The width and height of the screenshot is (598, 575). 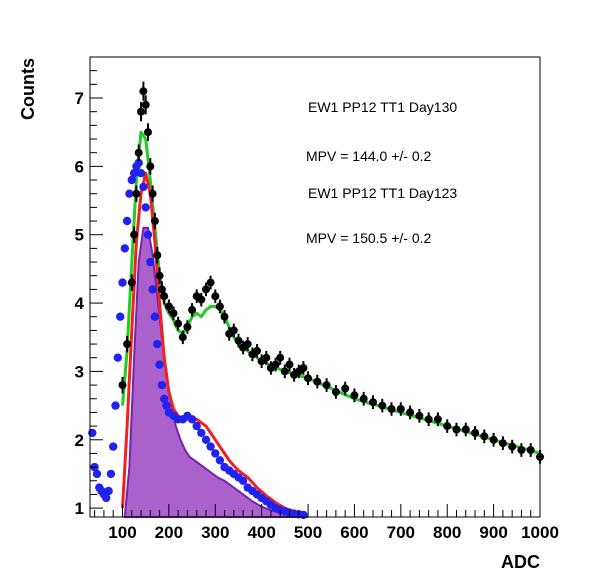 What do you see at coordinates (80, 303) in the screenshot?
I see `y-tick-label: 4` at bounding box center [80, 303].